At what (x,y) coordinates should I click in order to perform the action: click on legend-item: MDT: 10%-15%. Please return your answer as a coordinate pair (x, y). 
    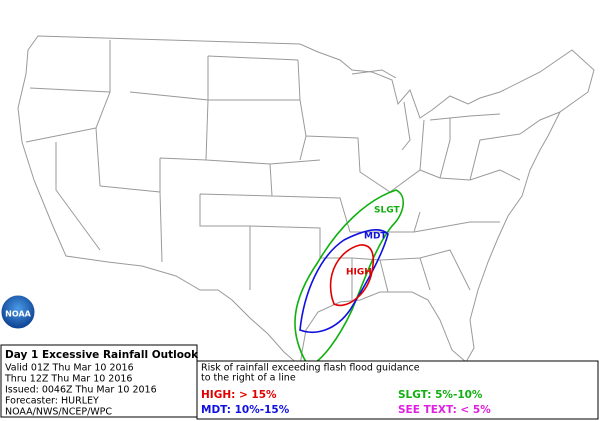
    Looking at the image, I should click on (245, 410).